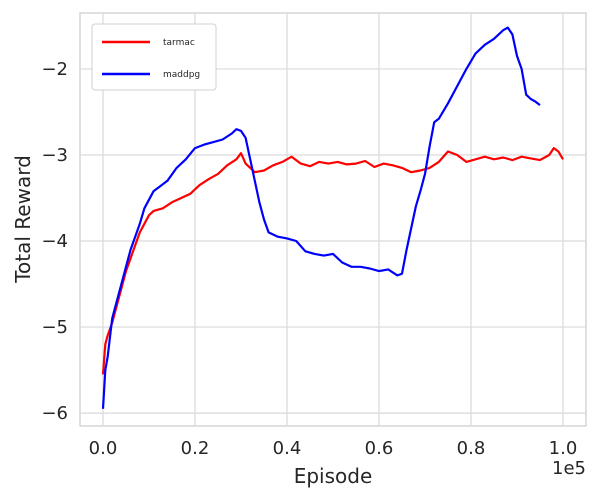 This screenshot has width=600, height=500. What do you see at coordinates (181, 75) in the screenshot?
I see `legend-label-maddpg: maddpg` at bounding box center [181, 75].